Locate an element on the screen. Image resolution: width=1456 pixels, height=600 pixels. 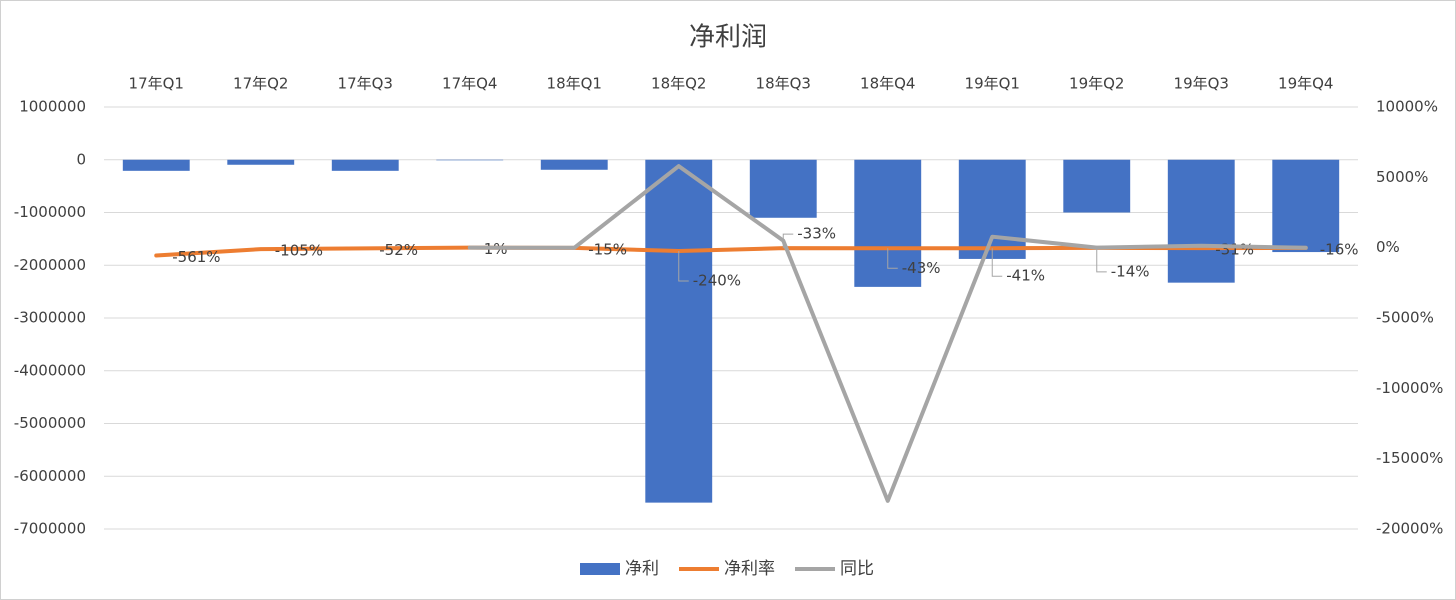
y-tick-label: -6000000 is located at coordinates (50, 476).